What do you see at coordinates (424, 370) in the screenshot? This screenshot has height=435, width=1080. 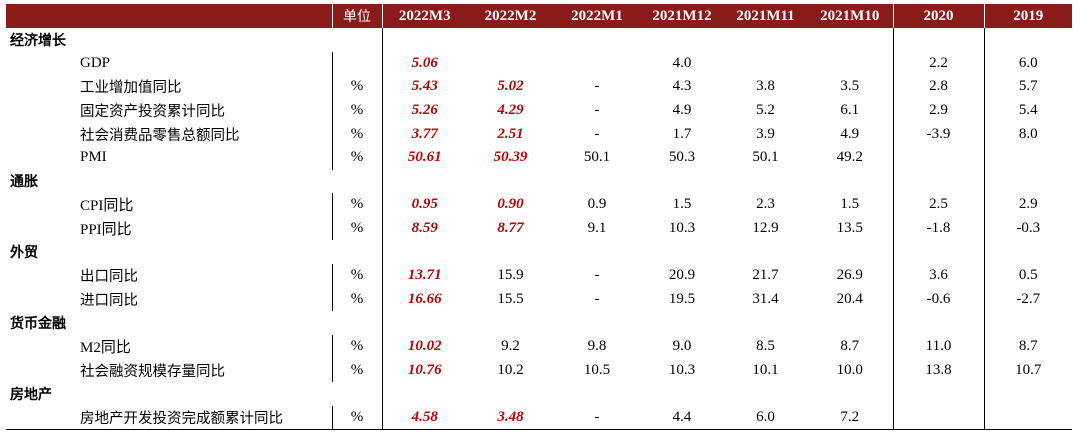 I see `value-cell-2022m3: 10.76` at bounding box center [424, 370].